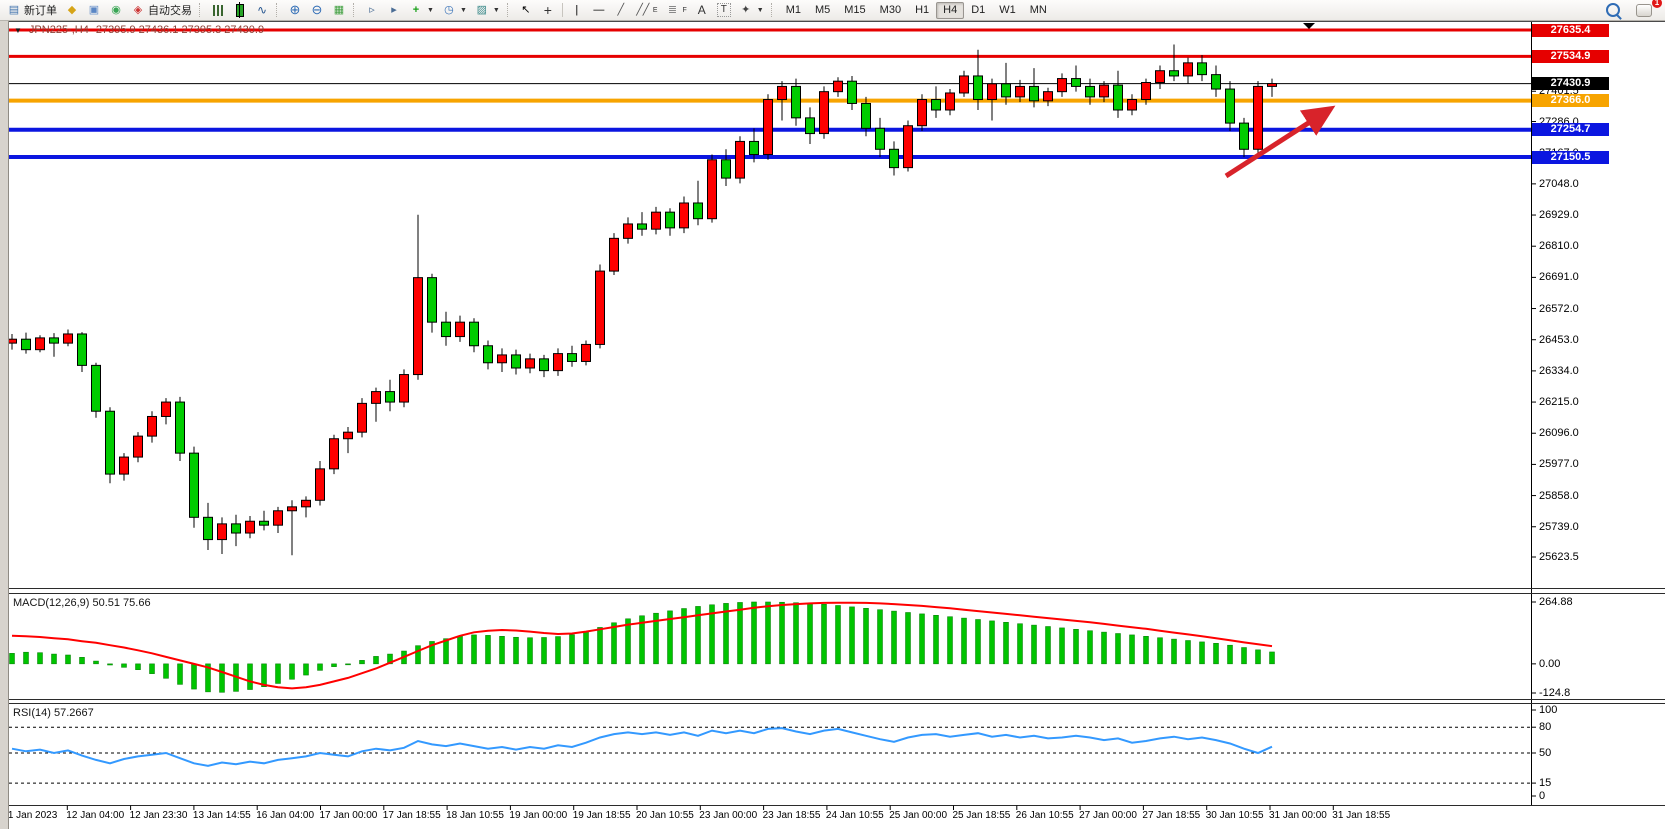 This screenshot has height=829, width=1665. Describe the element at coordinates (1570, 56) in the screenshot. I see `price-level-badge: 27534.9` at that location.